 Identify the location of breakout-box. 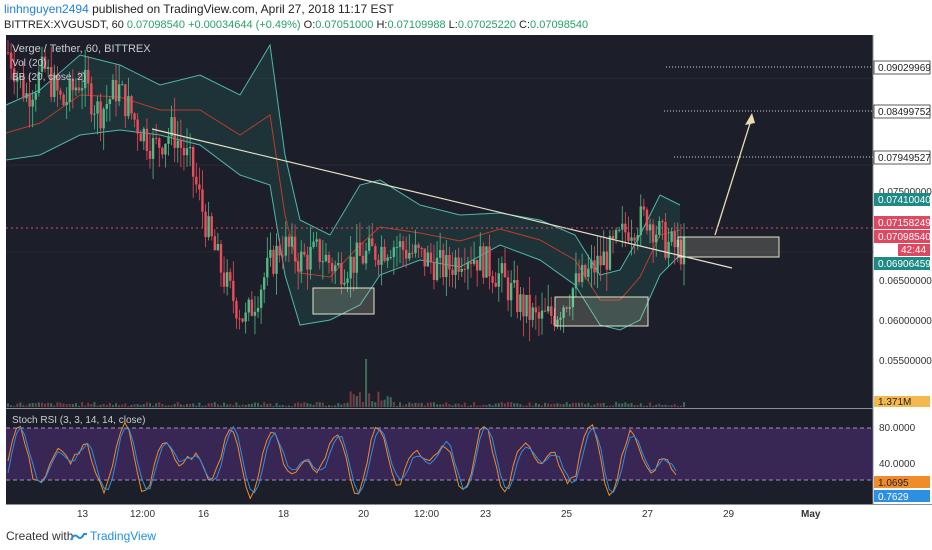
(728, 247).